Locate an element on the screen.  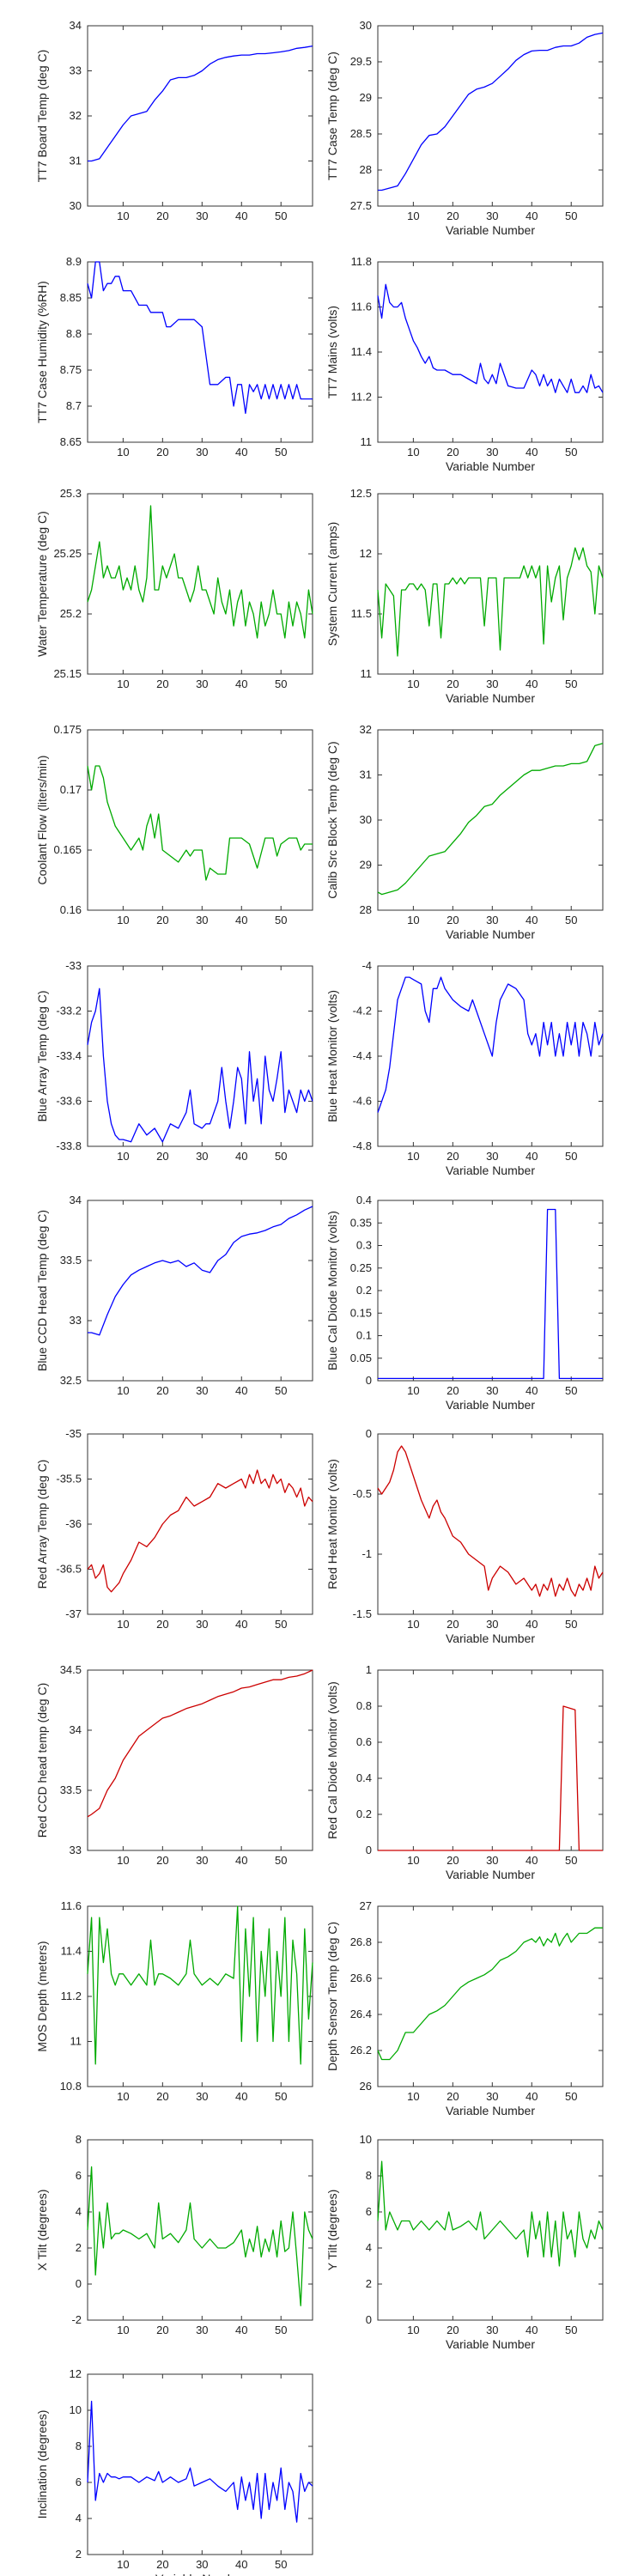
y-axis-label: X Tilt (degrees) is located at coordinates (42, 2230).